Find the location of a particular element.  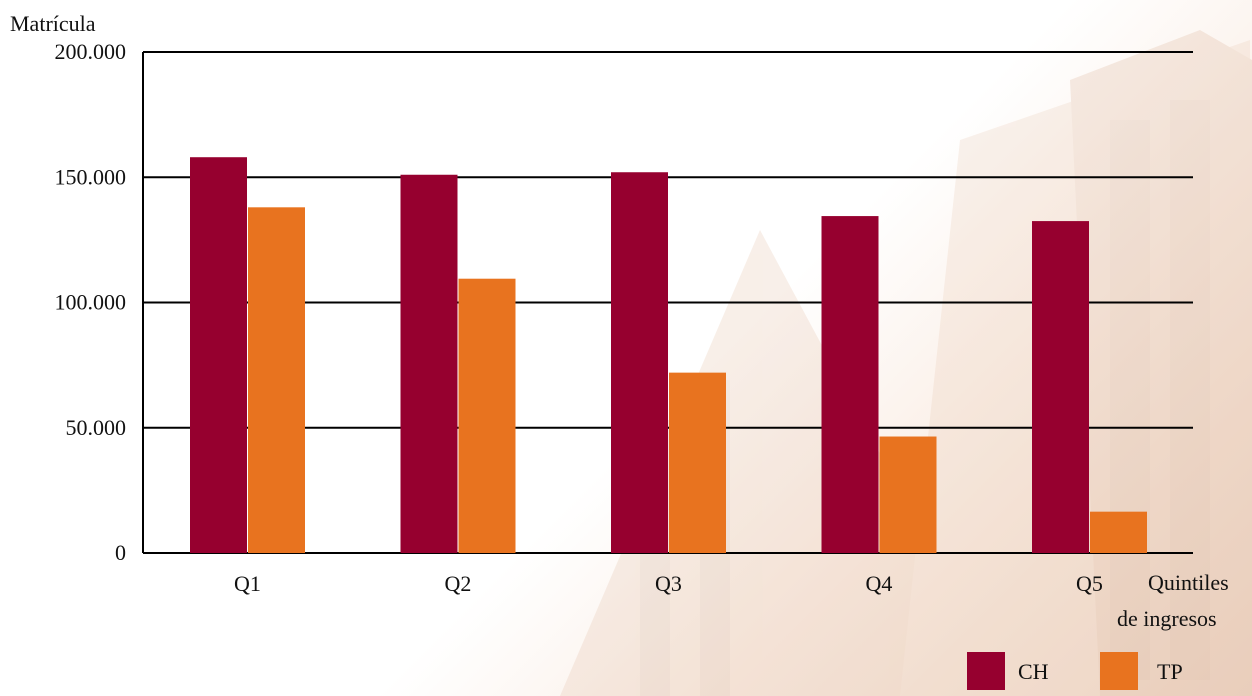

bar-tp-q1 is located at coordinates (276, 380).